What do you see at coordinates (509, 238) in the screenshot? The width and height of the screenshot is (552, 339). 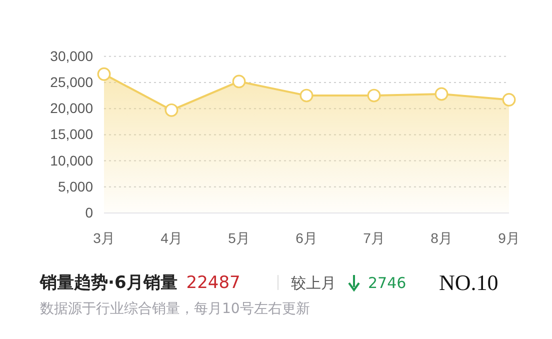 I see `x-tick-label: 9月` at bounding box center [509, 238].